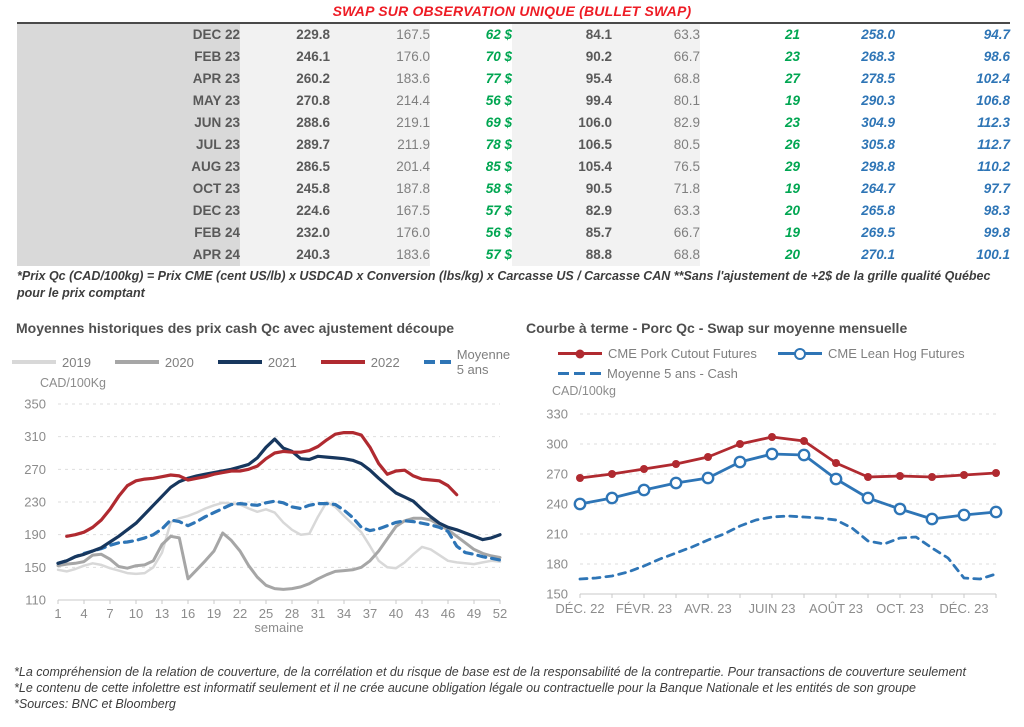 This screenshot has height=727, width=1024. Describe the element at coordinates (83, 613) in the screenshot. I see `x-tick-label: 4` at that location.